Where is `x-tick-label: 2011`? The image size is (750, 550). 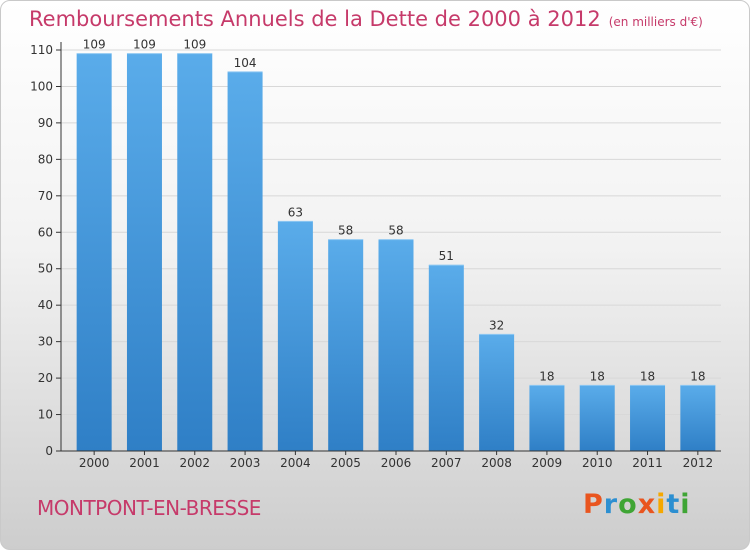
x-tick-label: 2011 is located at coordinates (647, 463).